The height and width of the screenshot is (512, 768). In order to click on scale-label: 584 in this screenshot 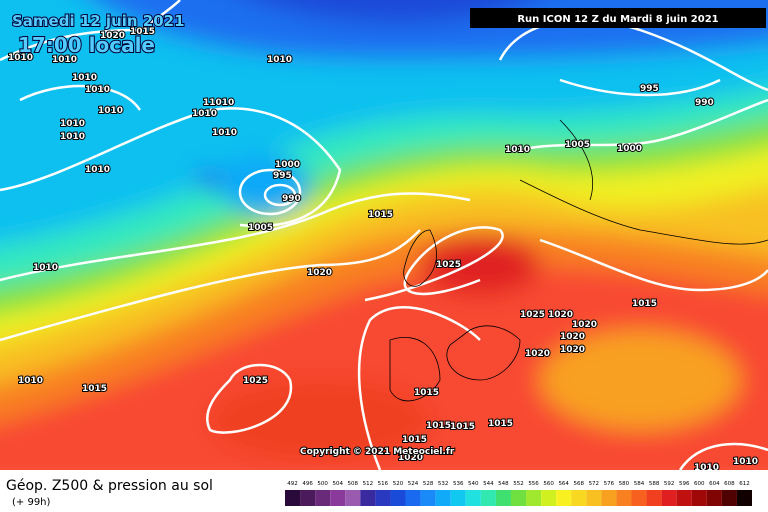, I will do `click(639, 484)`.